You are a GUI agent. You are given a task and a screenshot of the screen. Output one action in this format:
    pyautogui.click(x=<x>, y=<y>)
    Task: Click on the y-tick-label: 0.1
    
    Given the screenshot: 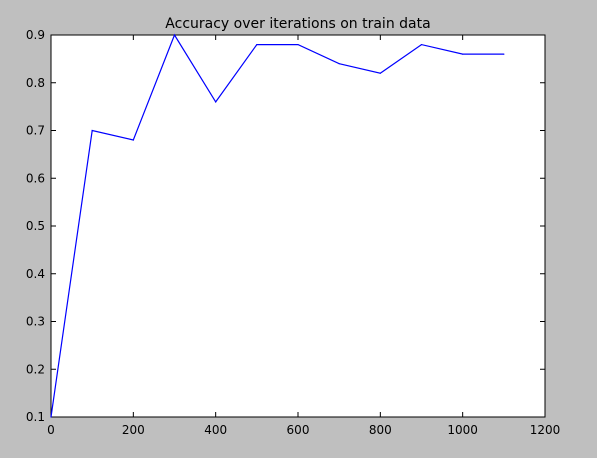 What is the action you would take?
    pyautogui.click(x=35, y=417)
    